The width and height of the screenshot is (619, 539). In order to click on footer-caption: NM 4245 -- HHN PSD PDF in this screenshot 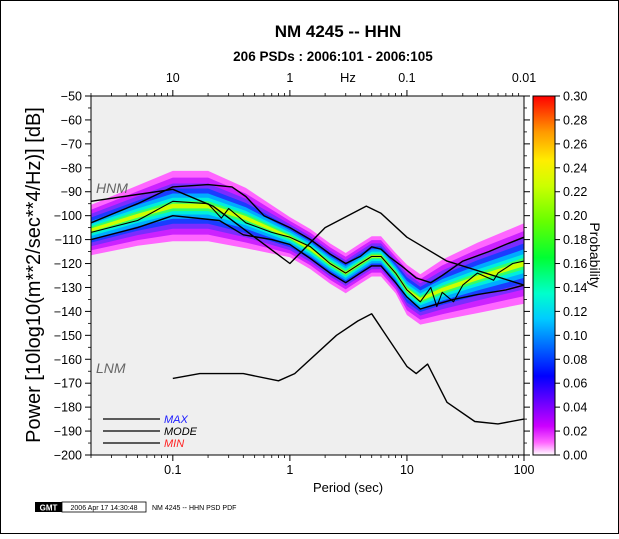, I will do `click(194, 508)`.